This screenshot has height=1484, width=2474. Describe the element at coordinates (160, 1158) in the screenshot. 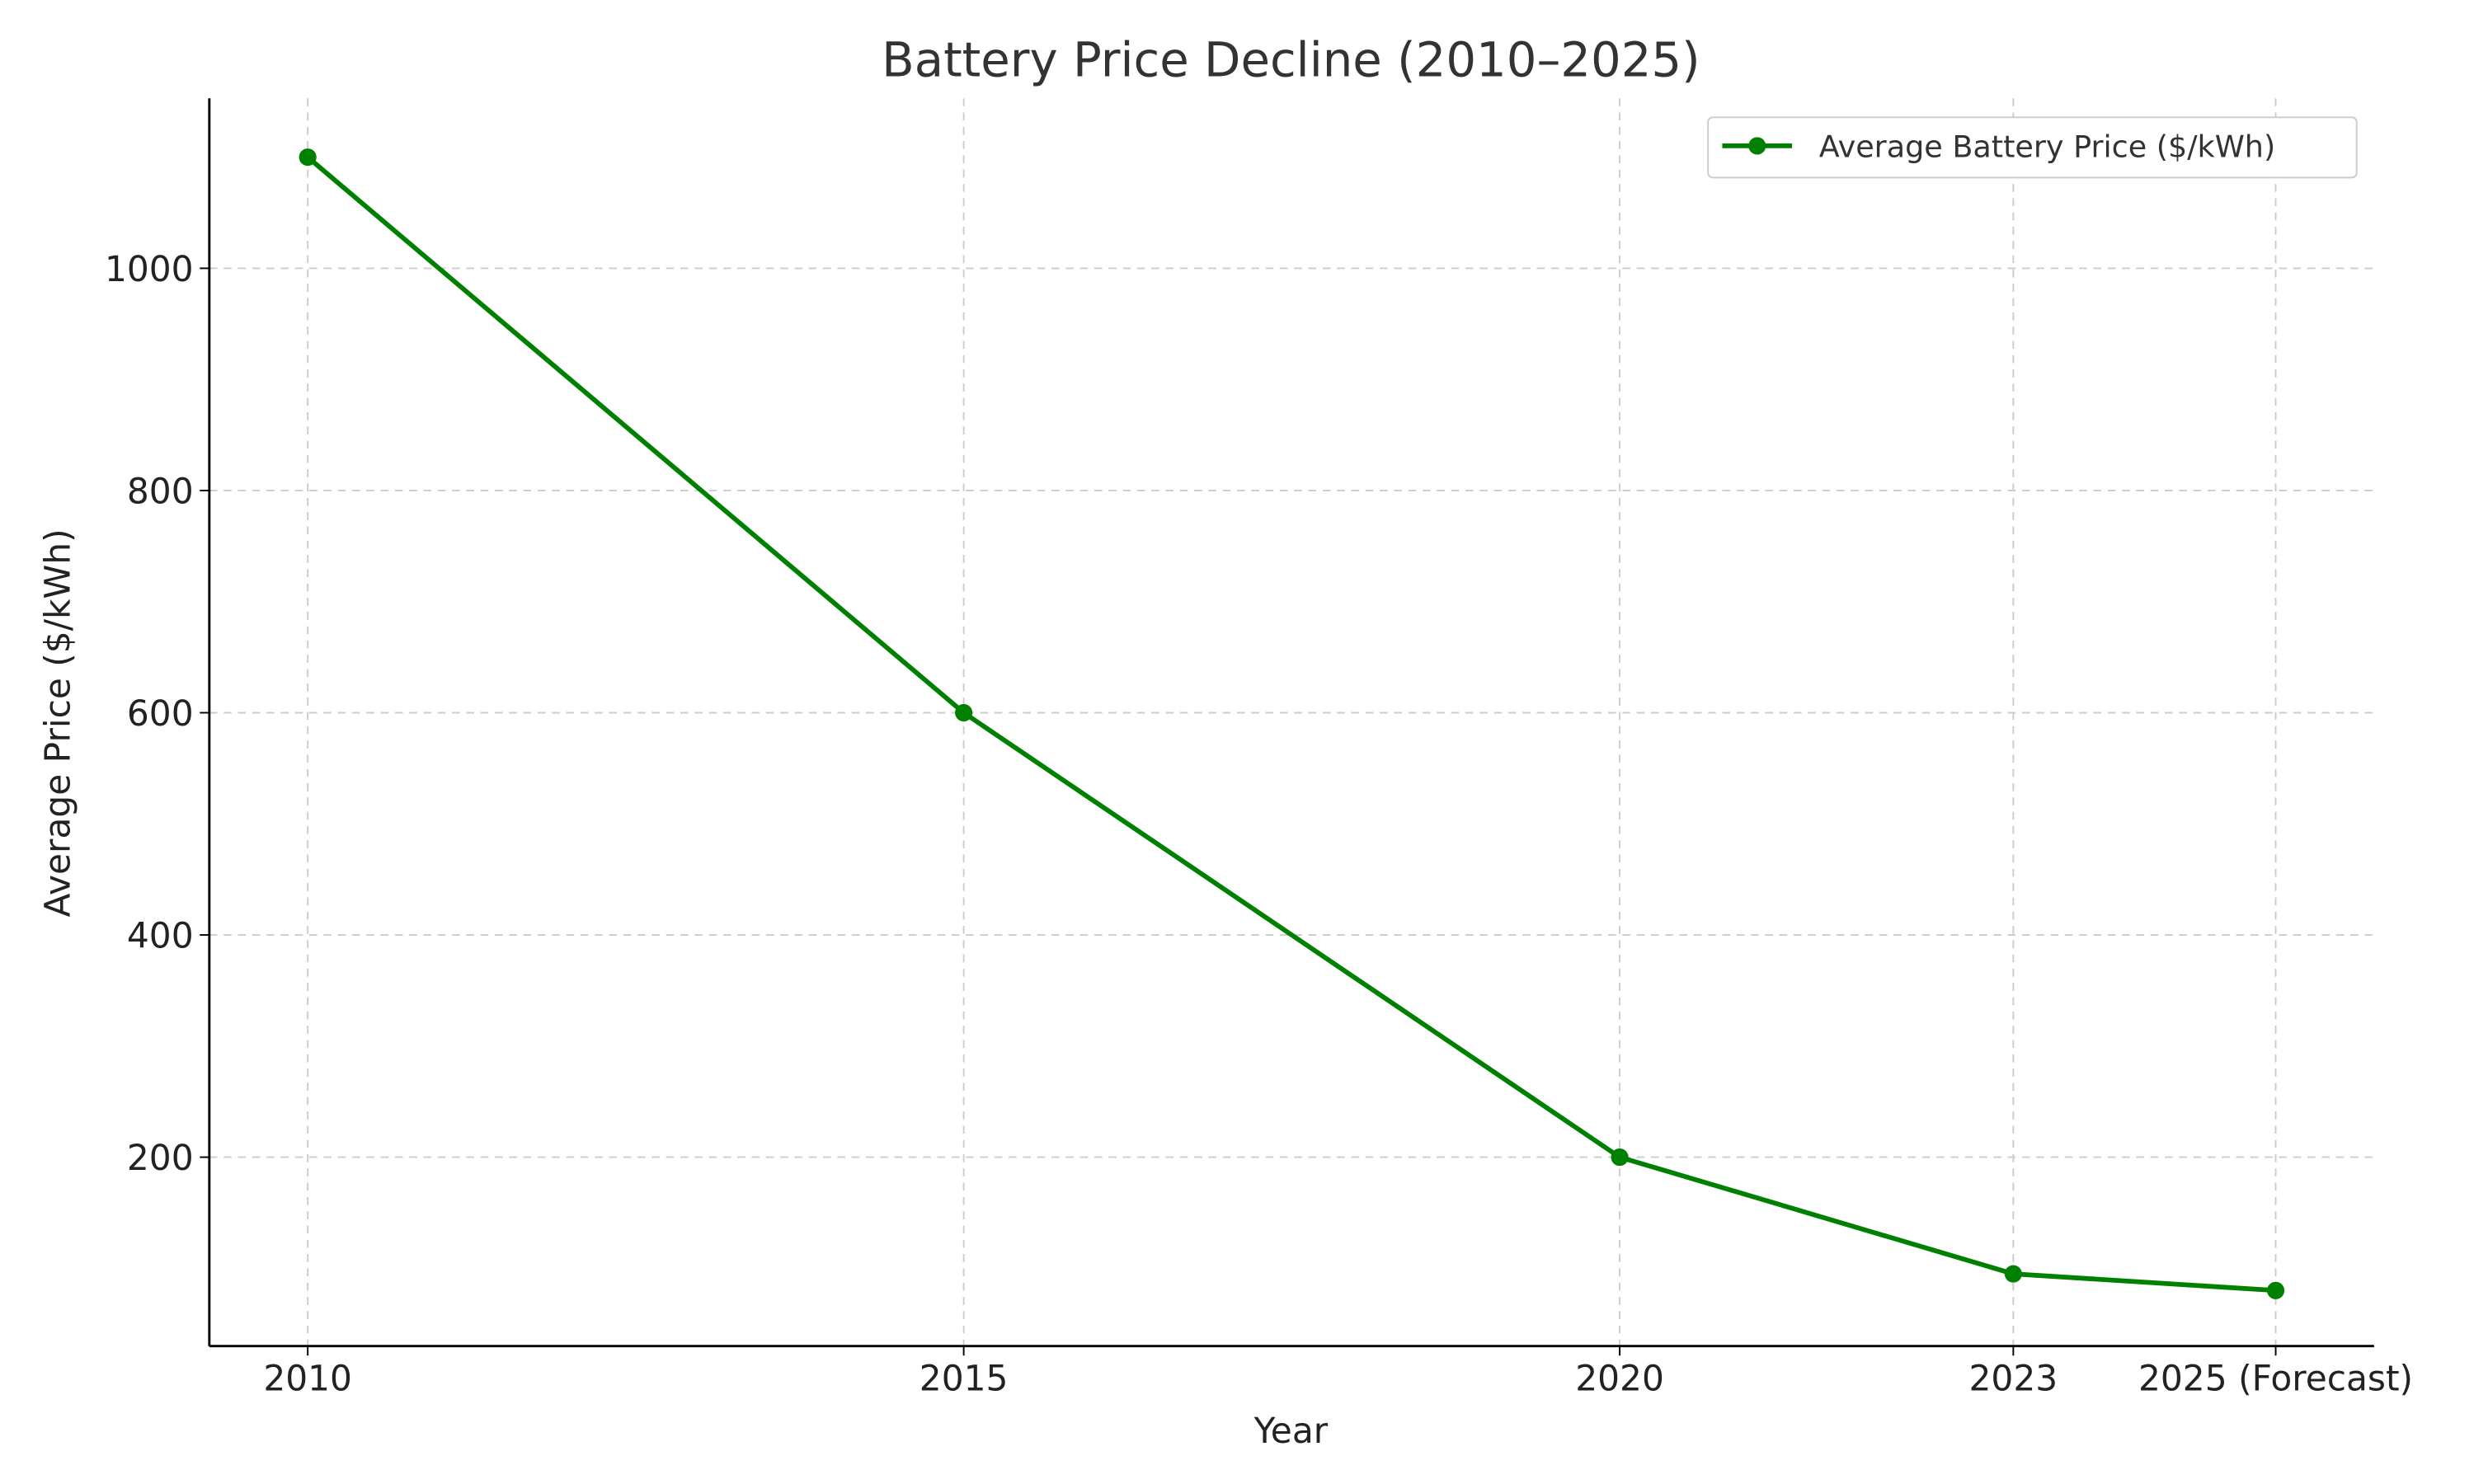

I see `y-tick-label: 200` at that location.